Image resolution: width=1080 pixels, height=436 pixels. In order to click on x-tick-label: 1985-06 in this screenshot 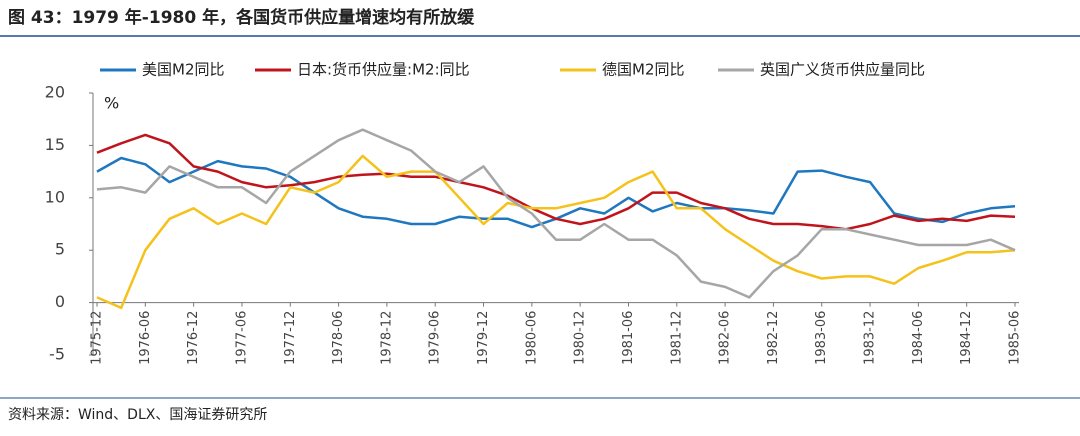, I will do `click(1015, 338)`.